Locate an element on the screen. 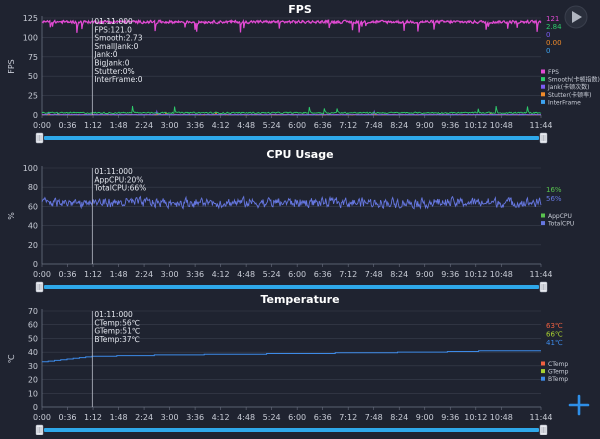 The width and height of the screenshot is (600, 439). y-tick-label: 40 is located at coordinates (33, 226).